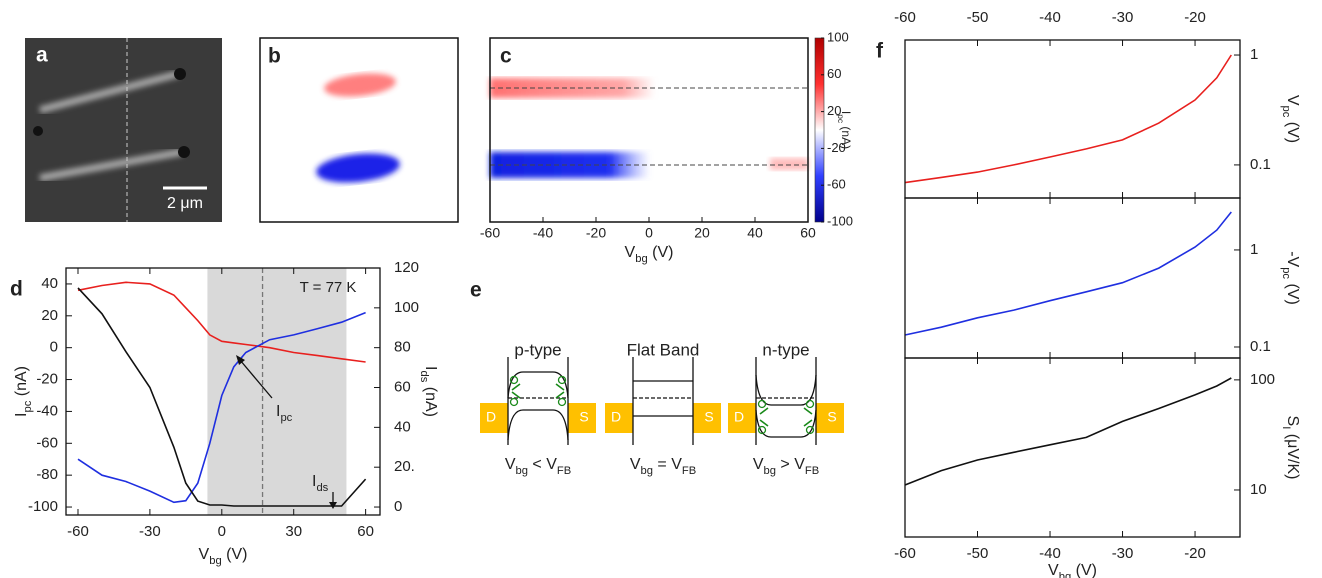 The height and width of the screenshot is (578, 1322). I want to click on callout-label: Ids, so click(320, 483).